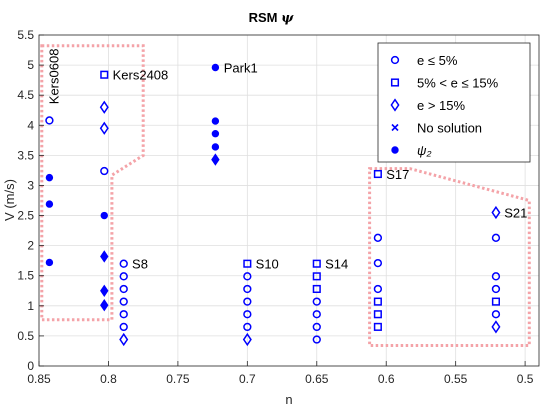 The height and width of the screenshot is (414, 550). Describe the element at coordinates (9, 200) in the screenshot. I see `y-axis-label: V (m/s)` at that location.